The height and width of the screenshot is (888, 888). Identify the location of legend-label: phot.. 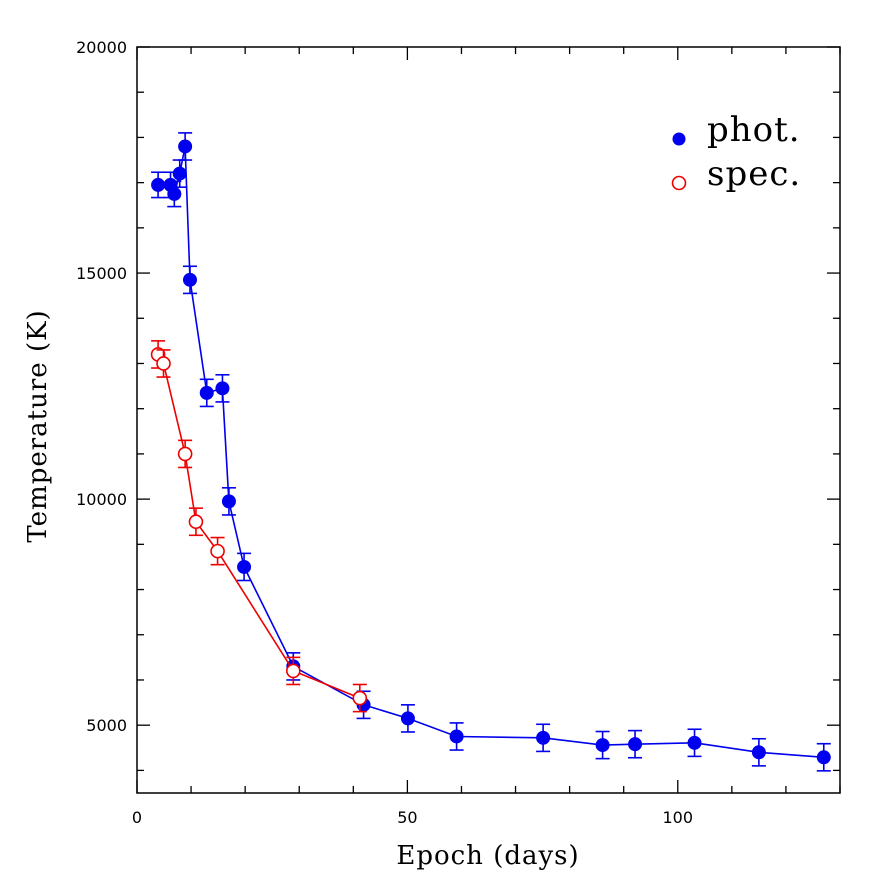
(754, 130).